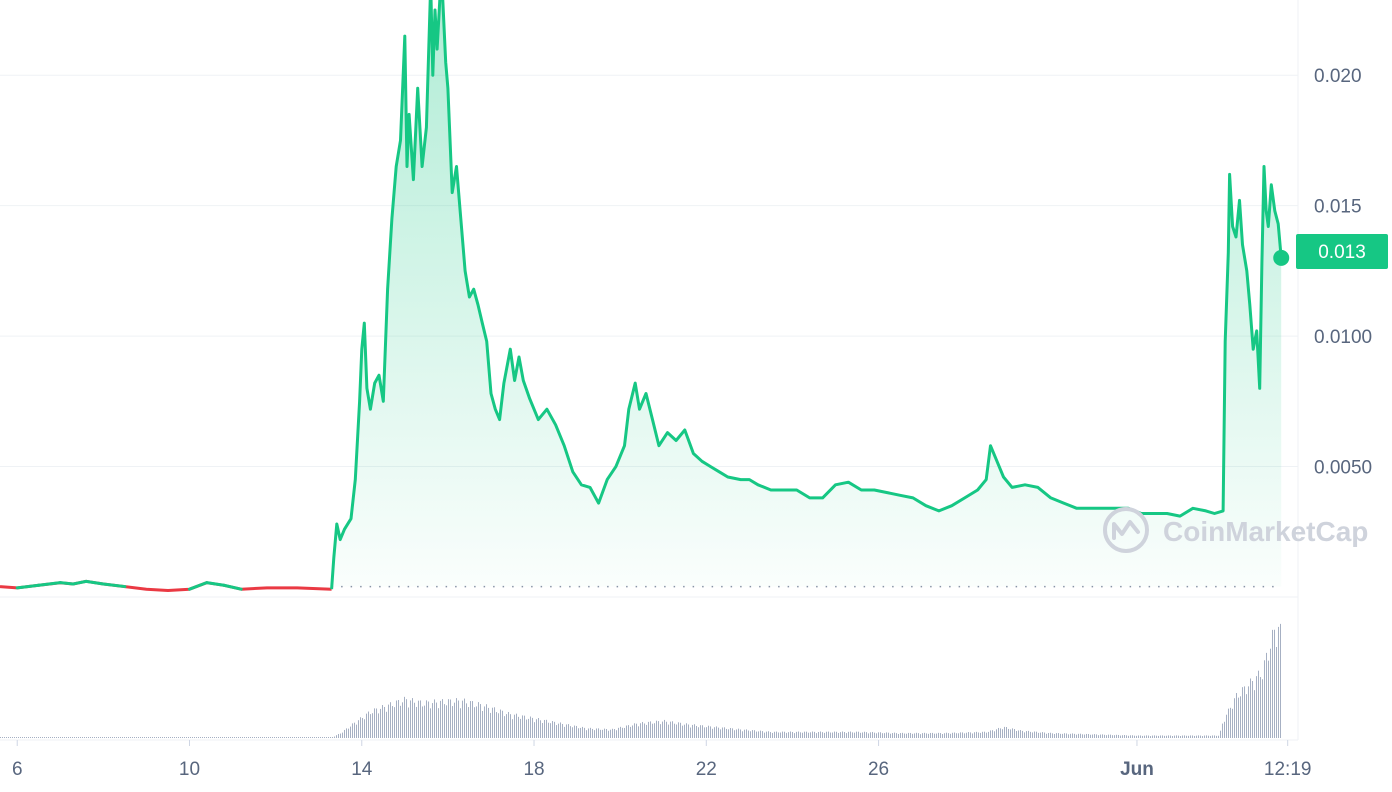  What do you see at coordinates (1137, 769) in the screenshot?
I see `x-tick-label: Jun` at bounding box center [1137, 769].